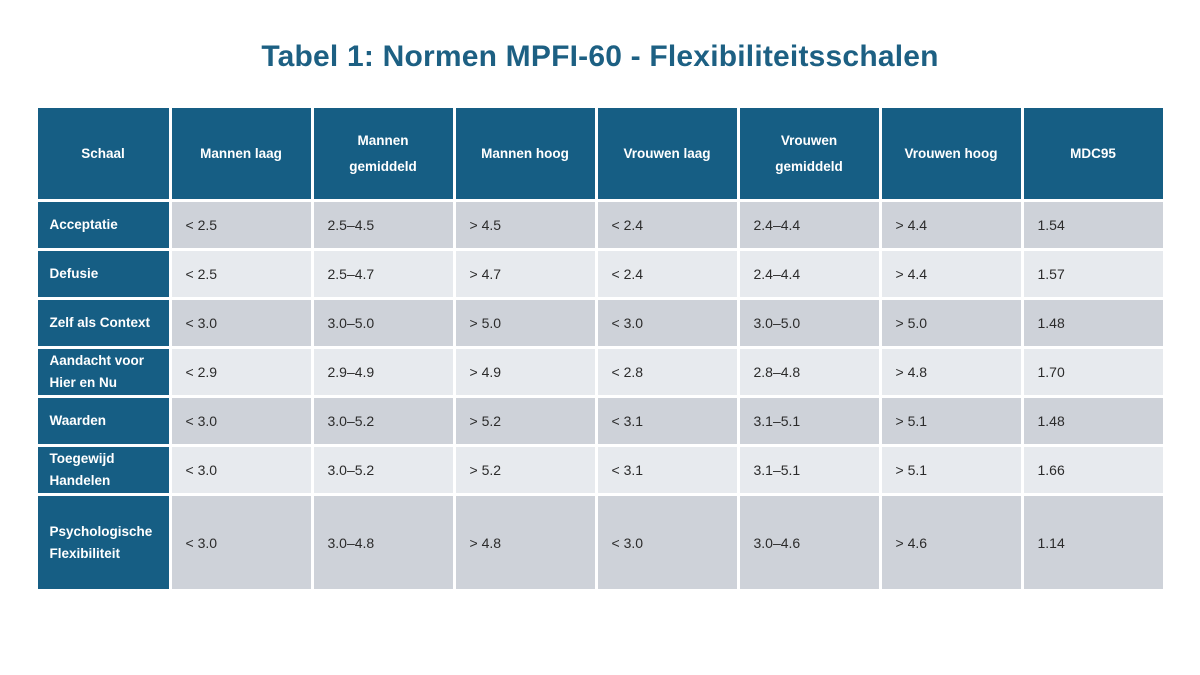 This screenshot has height=675, width=1200. I want to click on cell-vrouwen-gemiddeld: 2.8–4.8, so click(809, 372).